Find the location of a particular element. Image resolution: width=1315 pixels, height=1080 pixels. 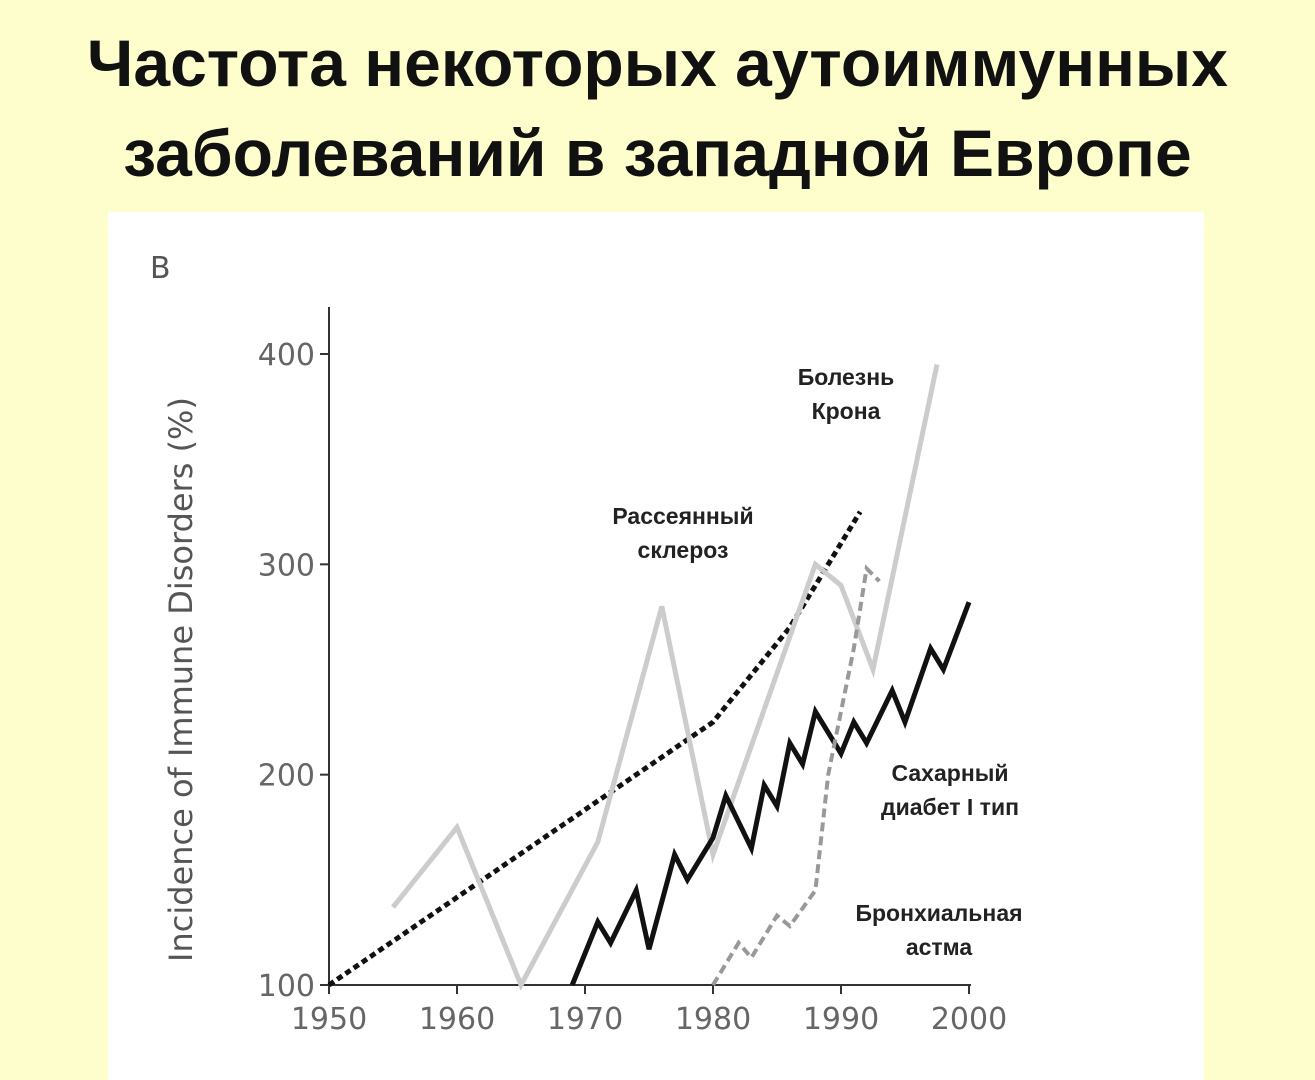

x-tick-label: 1990 is located at coordinates (841, 1019).